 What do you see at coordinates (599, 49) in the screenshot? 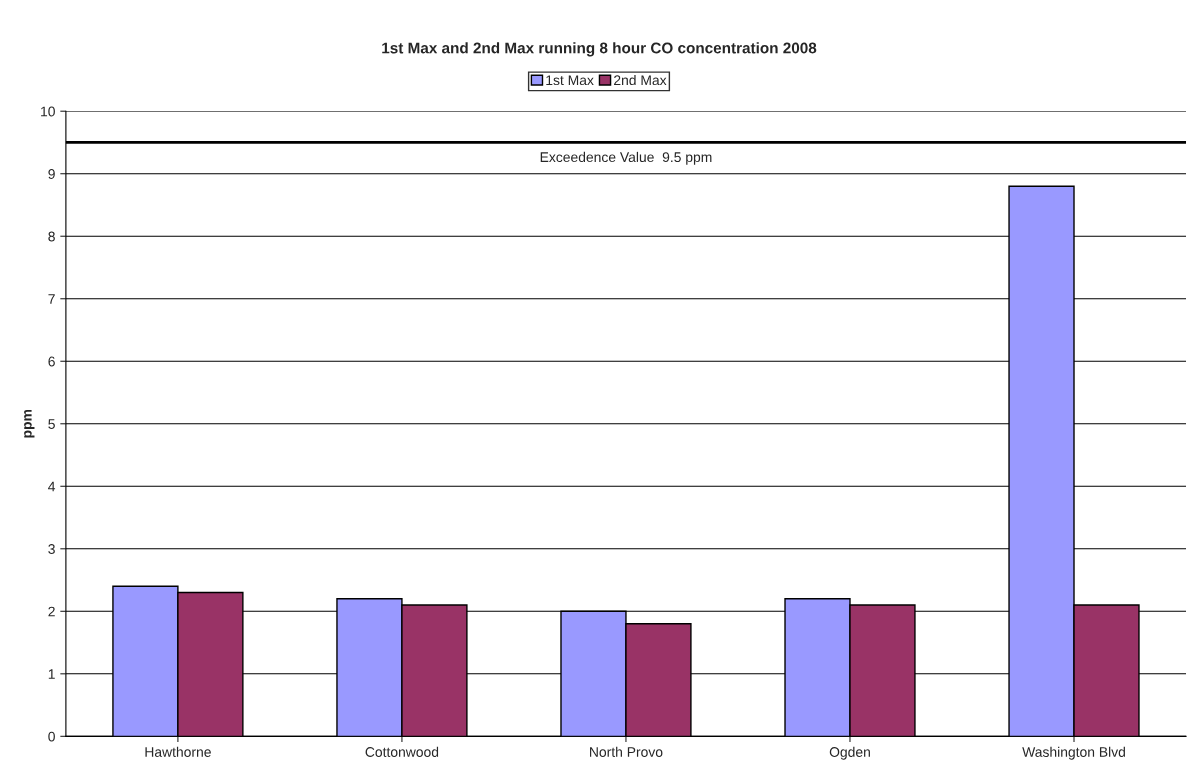
I see `chart-title: 1st Max and 2nd Max running 8 hour CO concentration 2008` at bounding box center [599, 49].